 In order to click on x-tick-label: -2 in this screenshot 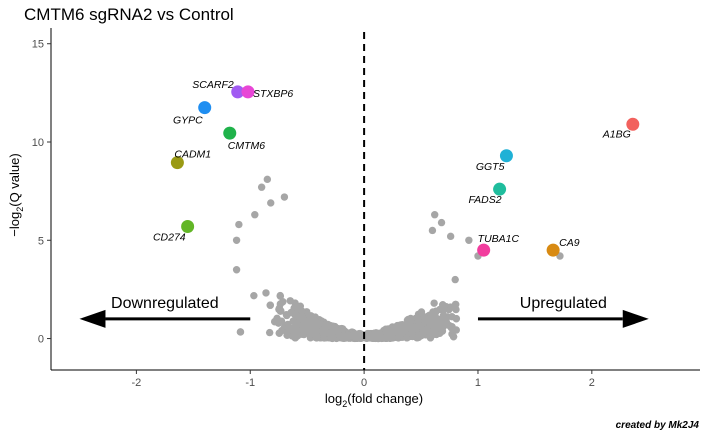, I will do `click(137, 383)`.